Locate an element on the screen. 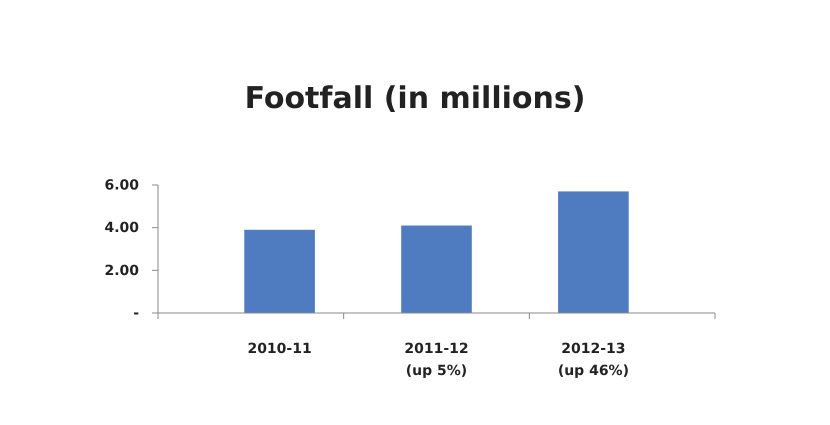 This screenshot has height=425, width=830. y-tick-label: 6.00 is located at coordinates (122, 185).